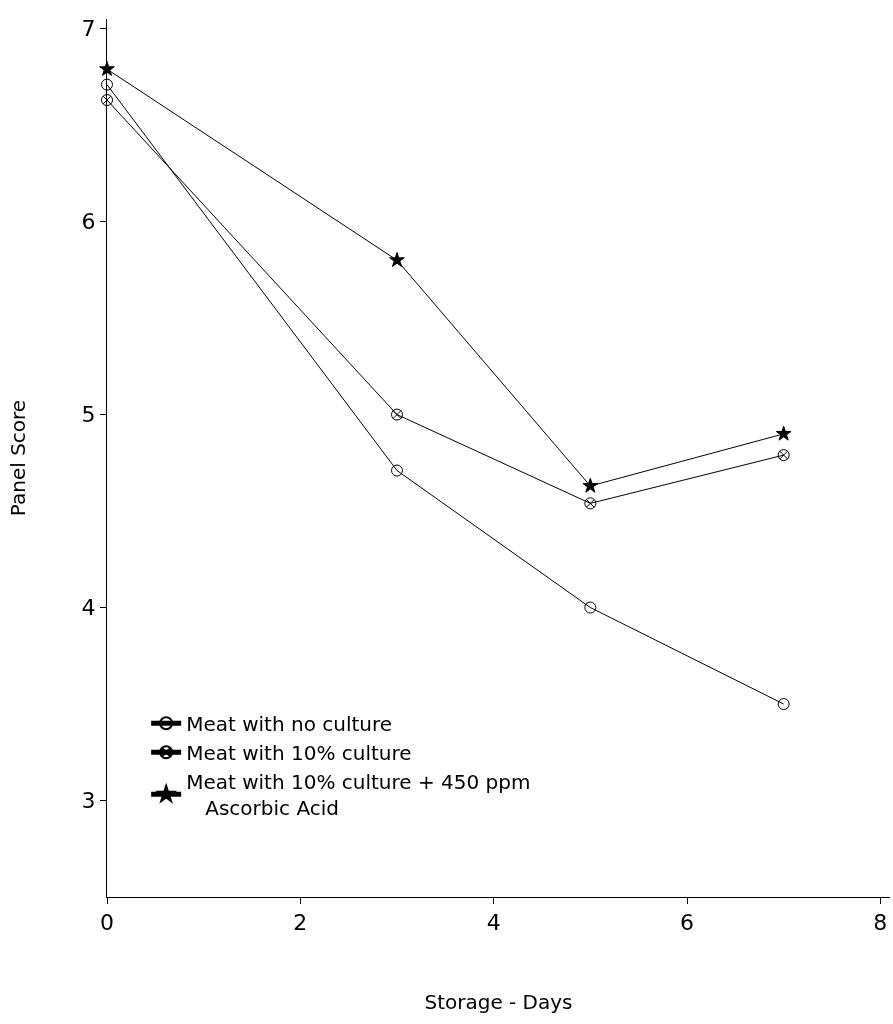  Describe the element at coordinates (498, 1001) in the screenshot. I see `x-axis-title: Storage - Days` at that location.